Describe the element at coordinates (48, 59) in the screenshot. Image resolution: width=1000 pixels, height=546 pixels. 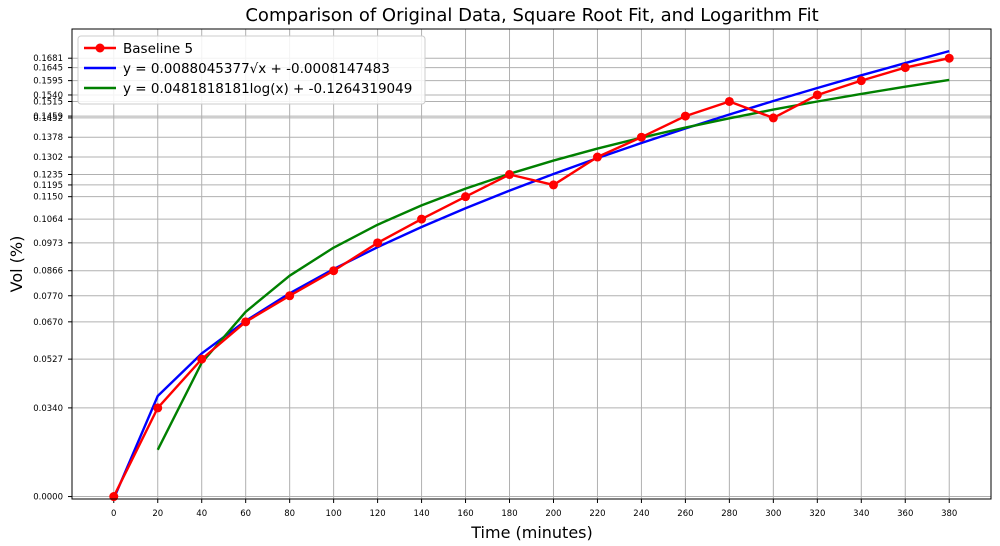
I see `y-tick-label: 0.1681` at that location.